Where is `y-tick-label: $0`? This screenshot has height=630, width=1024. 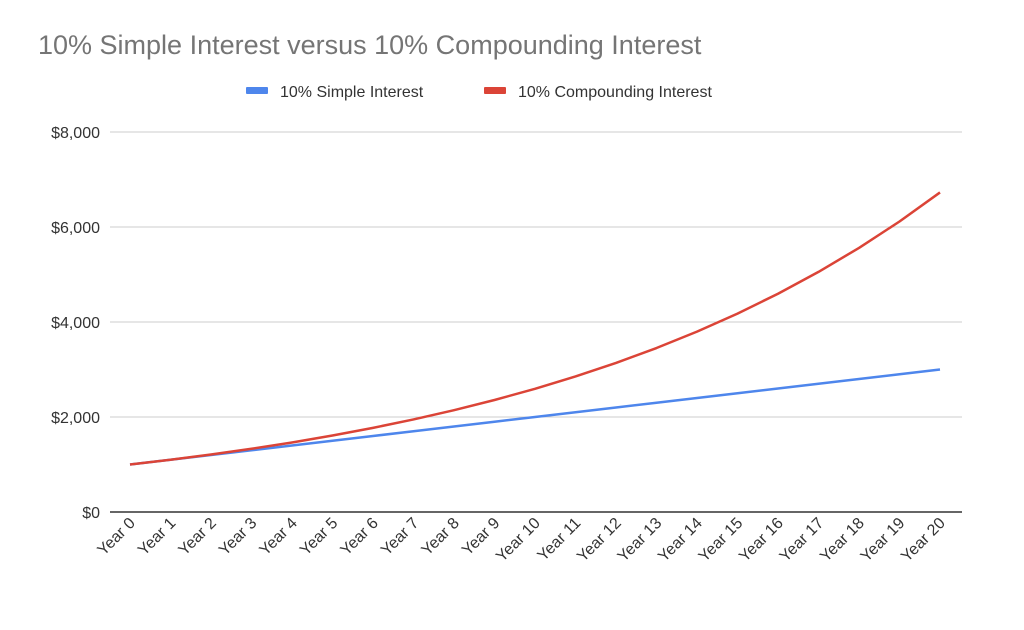
y-tick-label: $0 is located at coordinates (91, 513).